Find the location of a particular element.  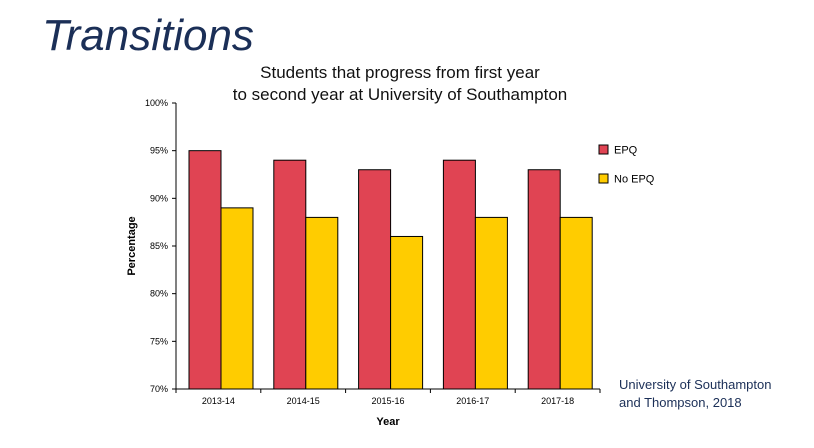

source-citation-line-2: and Thompson, 2018 is located at coordinates (680, 402).